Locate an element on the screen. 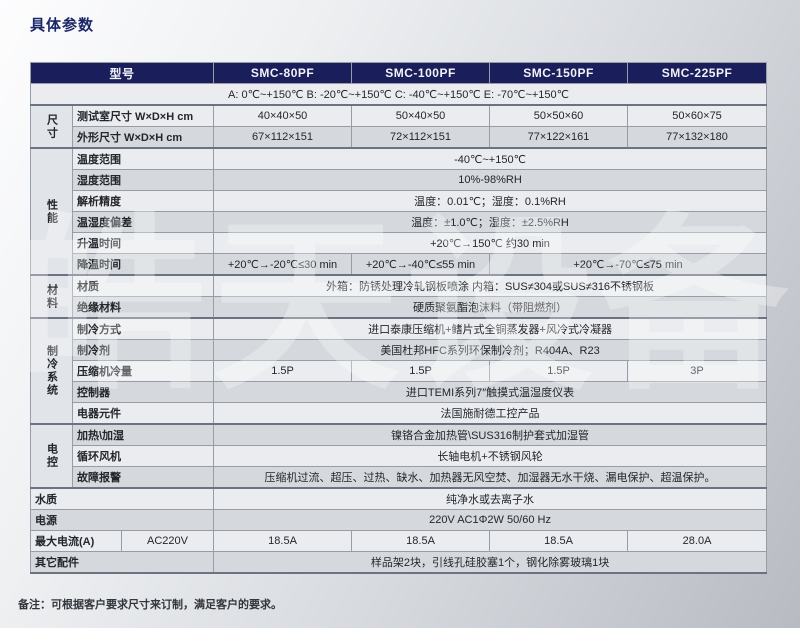 The height and width of the screenshot is (628, 800). row-label: 材质 is located at coordinates (143, 285).